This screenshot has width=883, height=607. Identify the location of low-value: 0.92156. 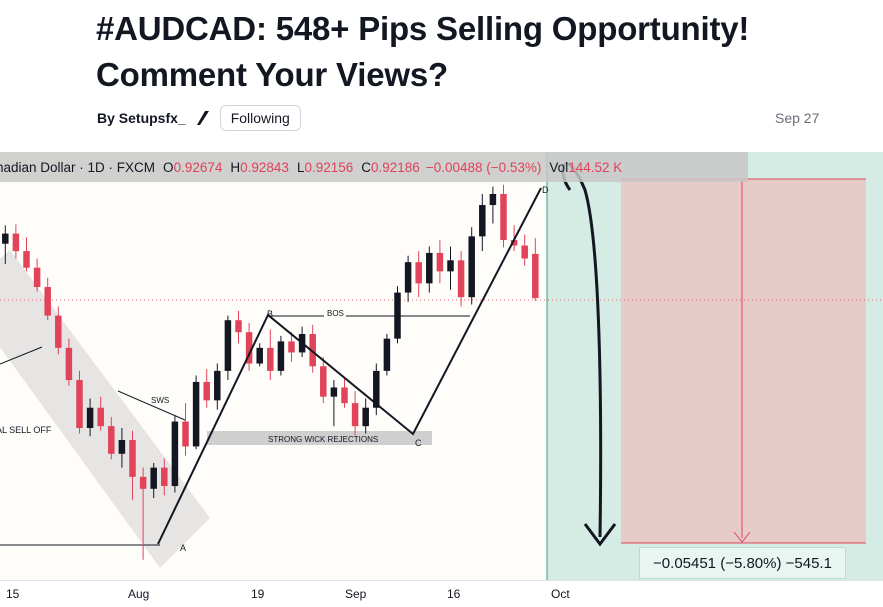
(329, 167).